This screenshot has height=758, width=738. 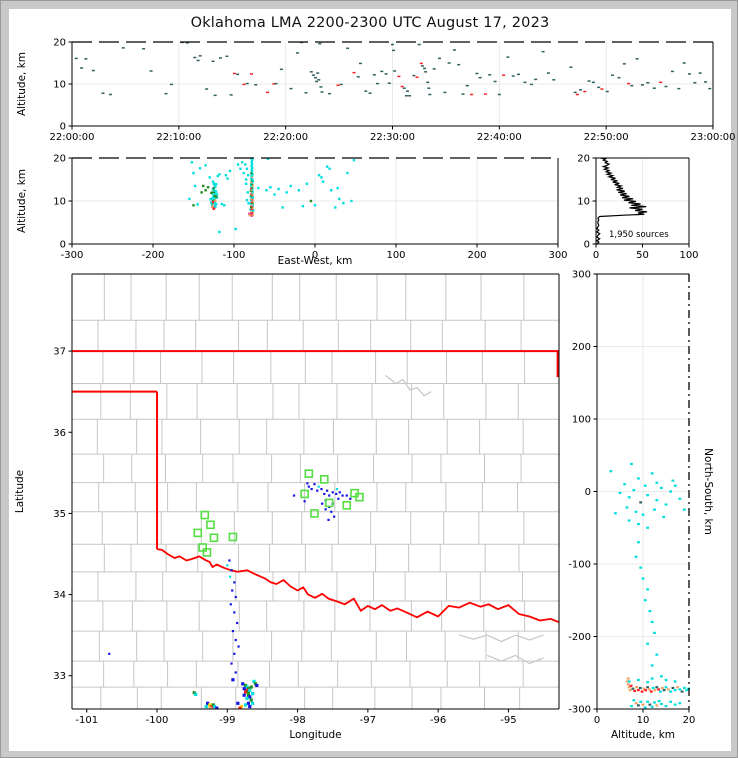 I want to click on svg-text: 22:00:00, so click(x=72, y=137).